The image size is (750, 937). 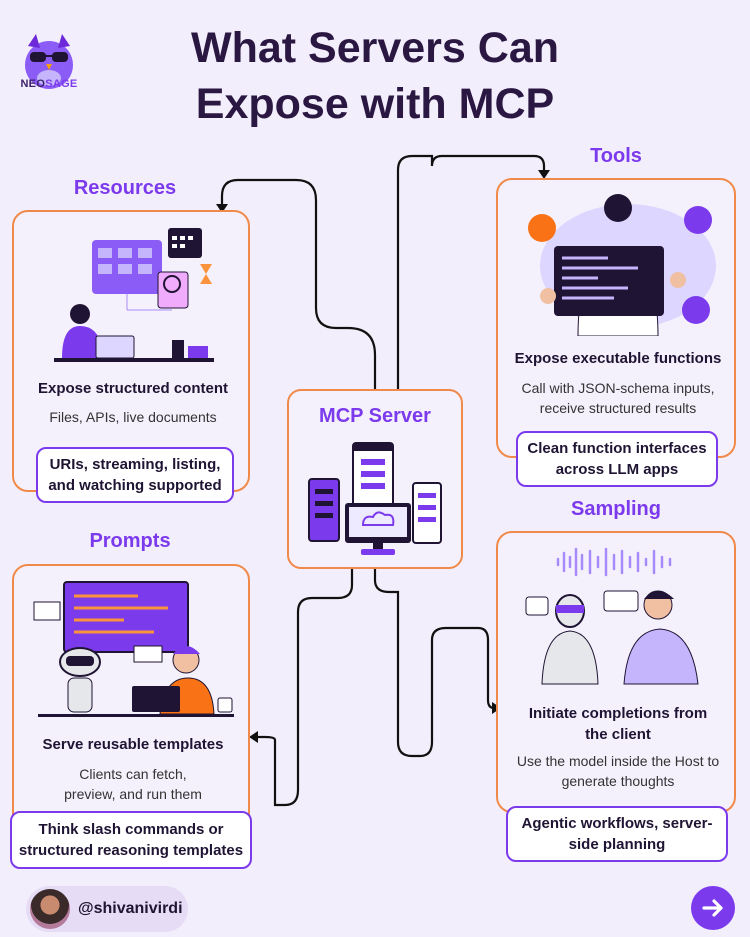 What do you see at coordinates (61, 84) in the screenshot?
I see `logo-text-sage: SAGE` at bounding box center [61, 84].